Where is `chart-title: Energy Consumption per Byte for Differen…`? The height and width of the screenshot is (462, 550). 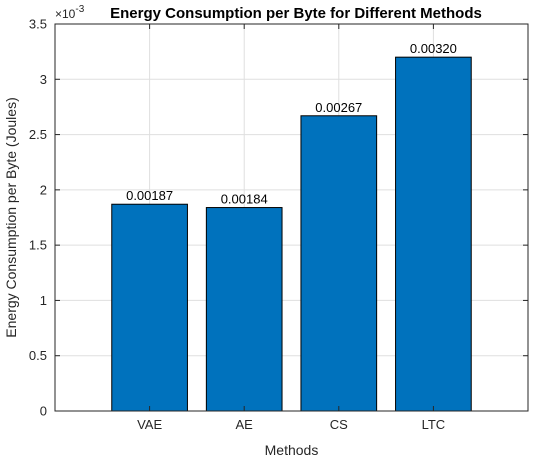 chart-title: Energy Consumption per Byte for Differen… is located at coordinates (296, 13).